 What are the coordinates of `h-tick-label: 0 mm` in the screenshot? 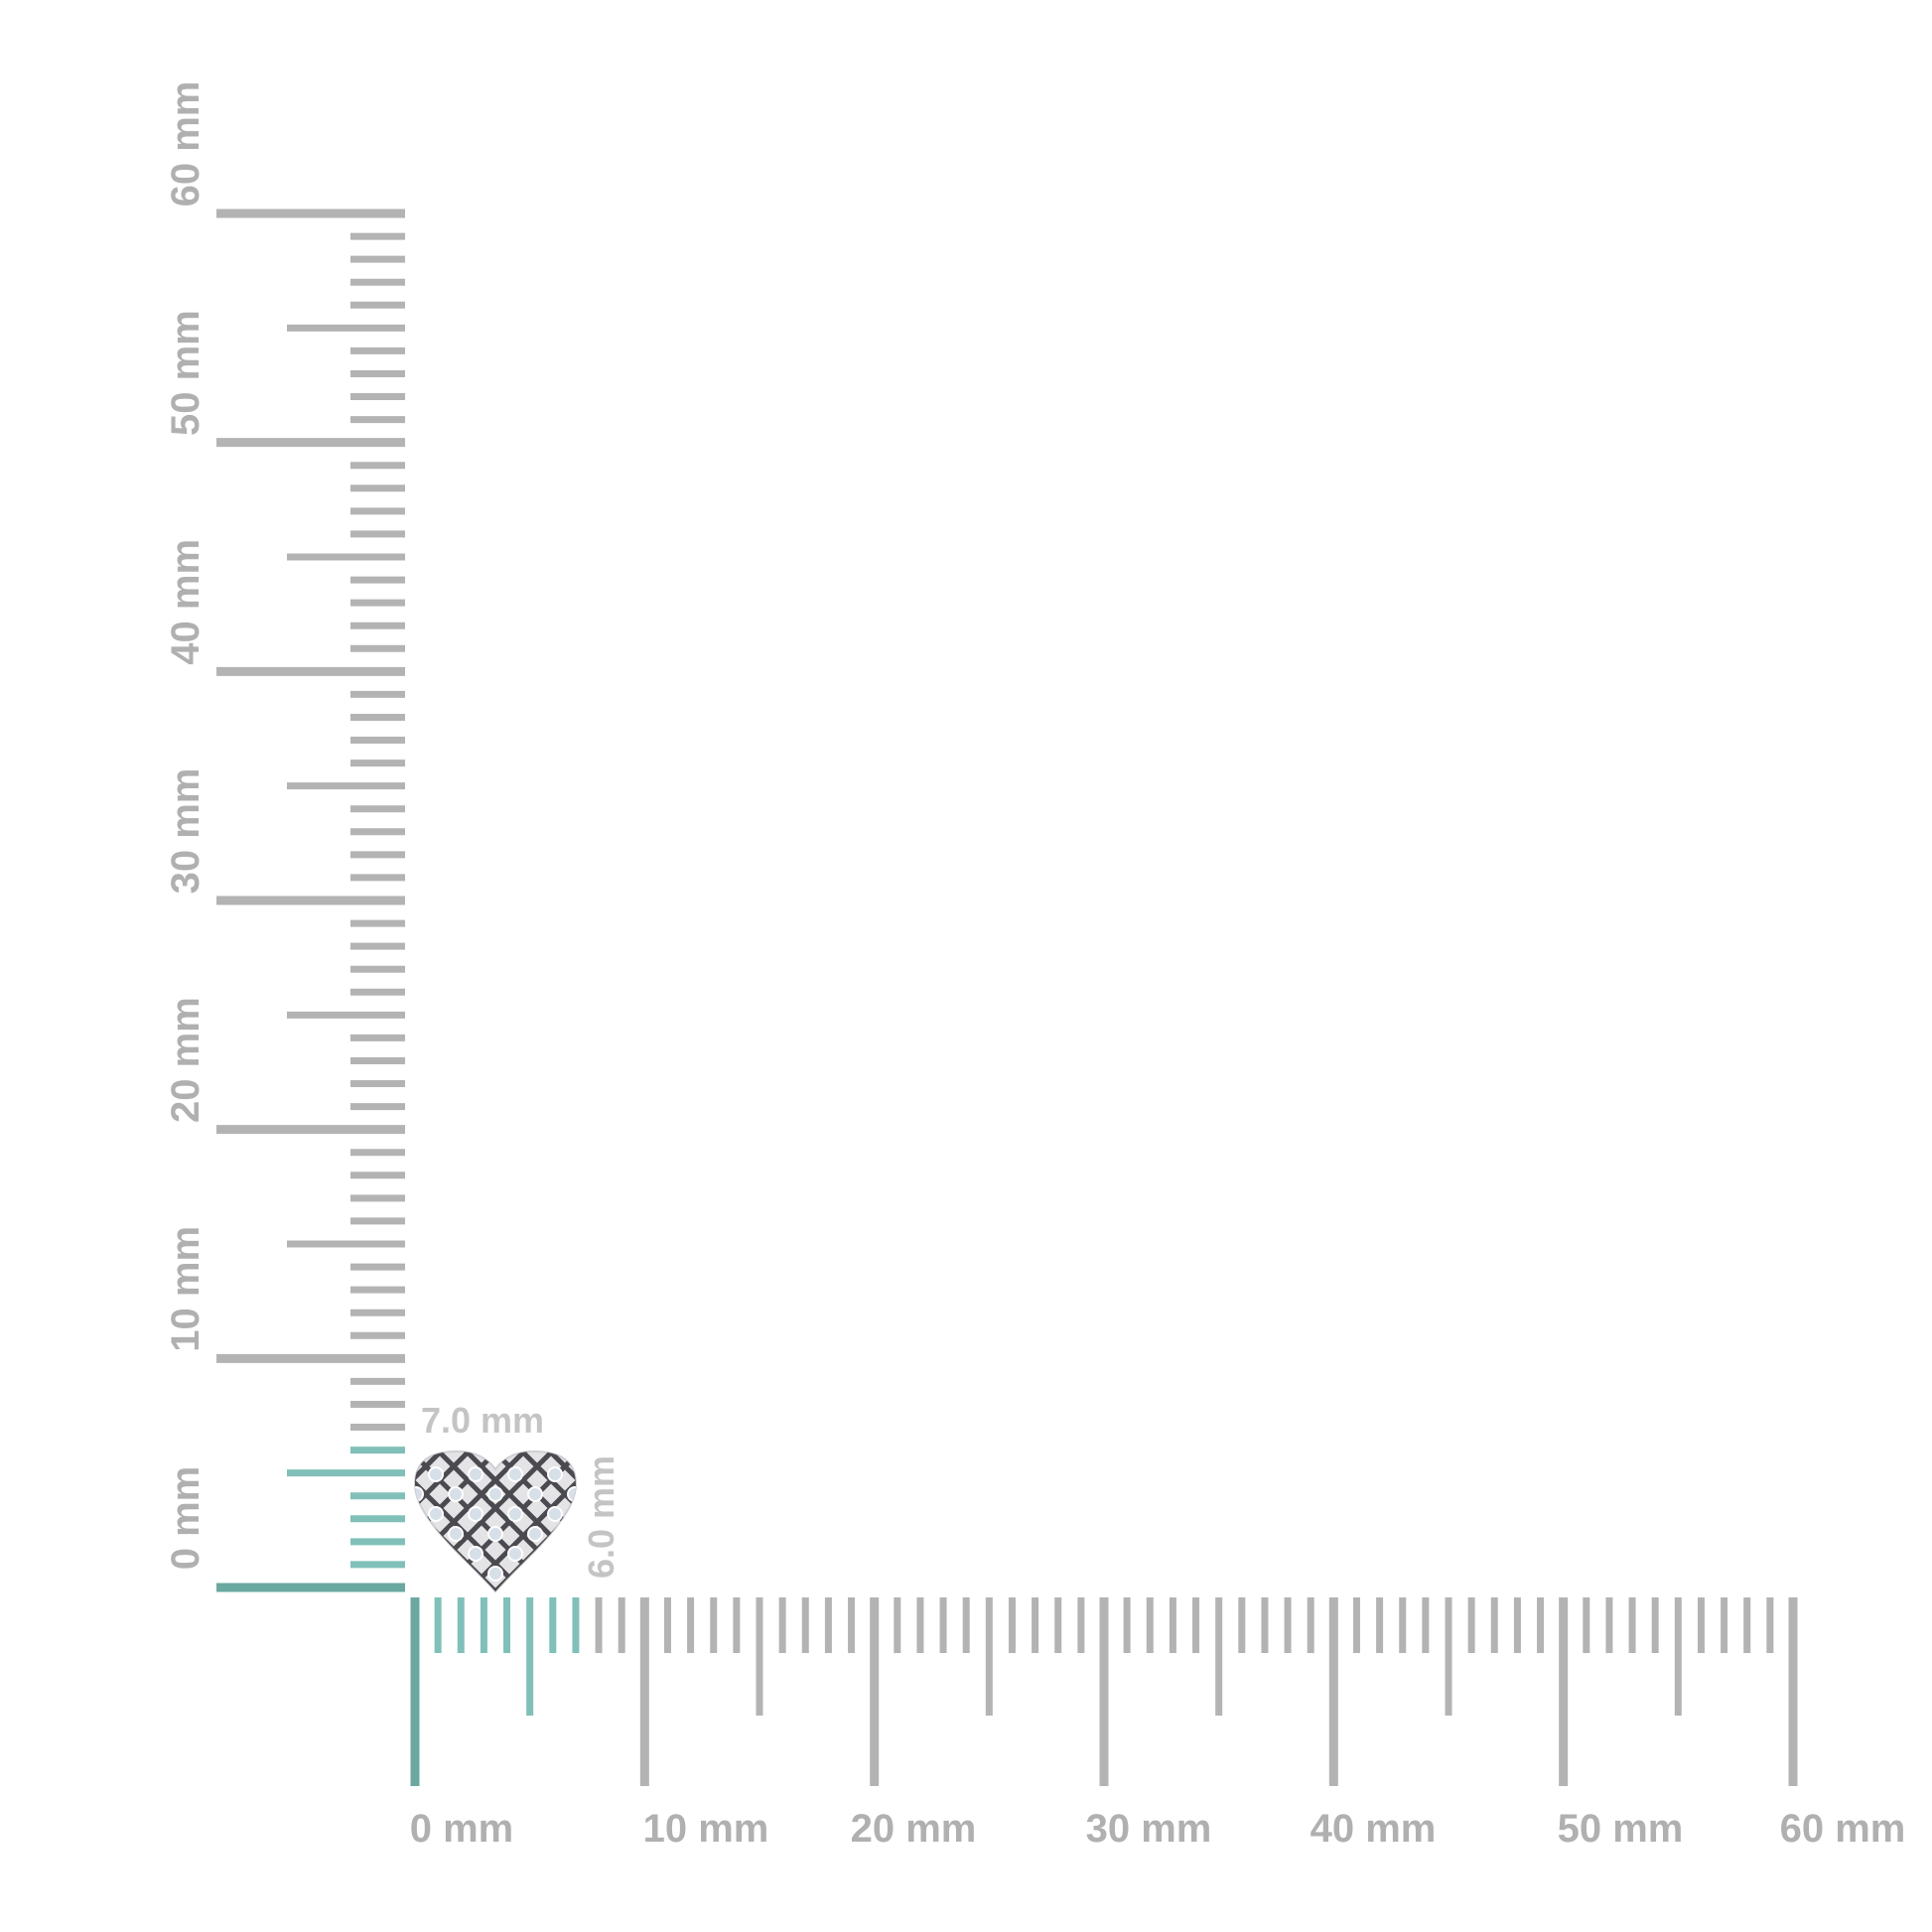 It's located at (462, 1829).